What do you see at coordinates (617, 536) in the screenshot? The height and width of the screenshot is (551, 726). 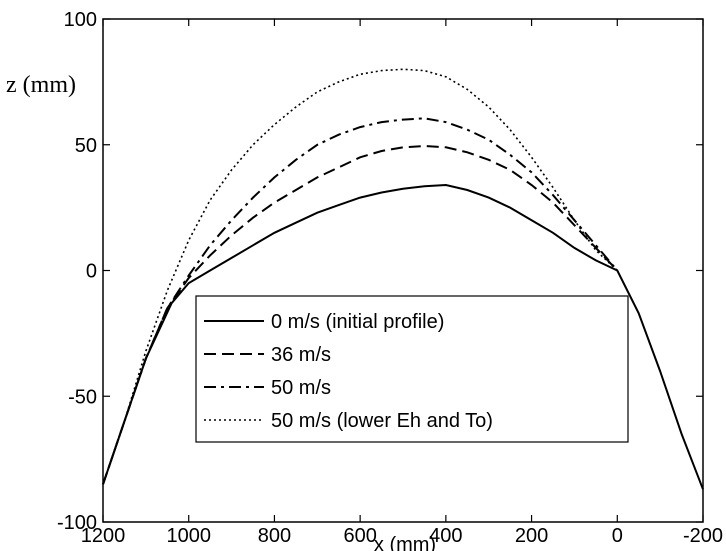 I see `x-tick-label: 0` at bounding box center [617, 536].